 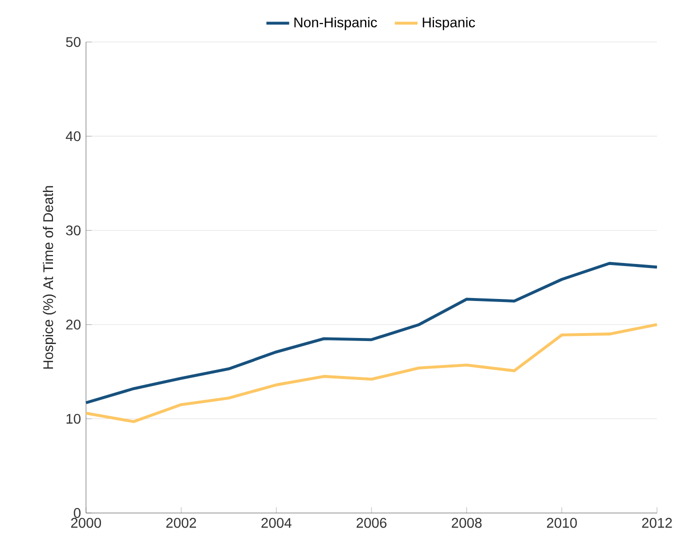 I want to click on y-tick-label: 30, so click(x=73, y=230).